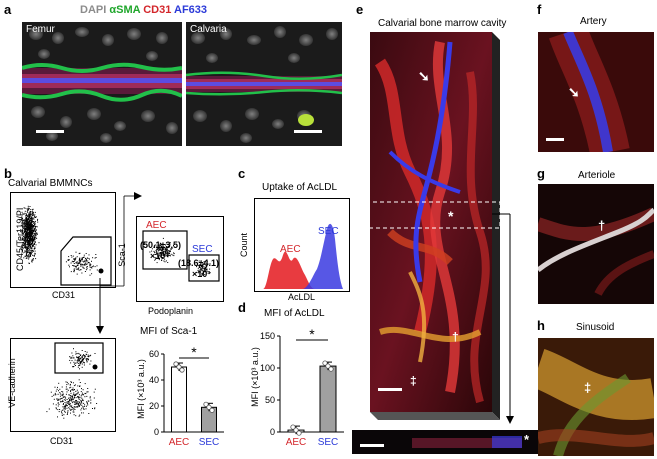 This screenshot has width=657, height=459. I want to click on panel-d-title: MFI of AcLDL, so click(294, 313).